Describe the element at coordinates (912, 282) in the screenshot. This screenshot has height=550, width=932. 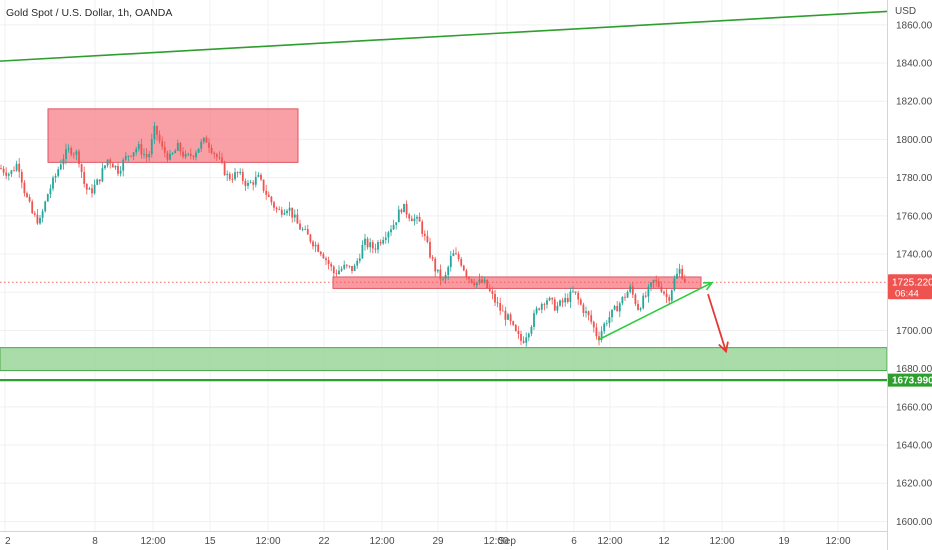
I see `current-price-value: 1725.220` at that location.